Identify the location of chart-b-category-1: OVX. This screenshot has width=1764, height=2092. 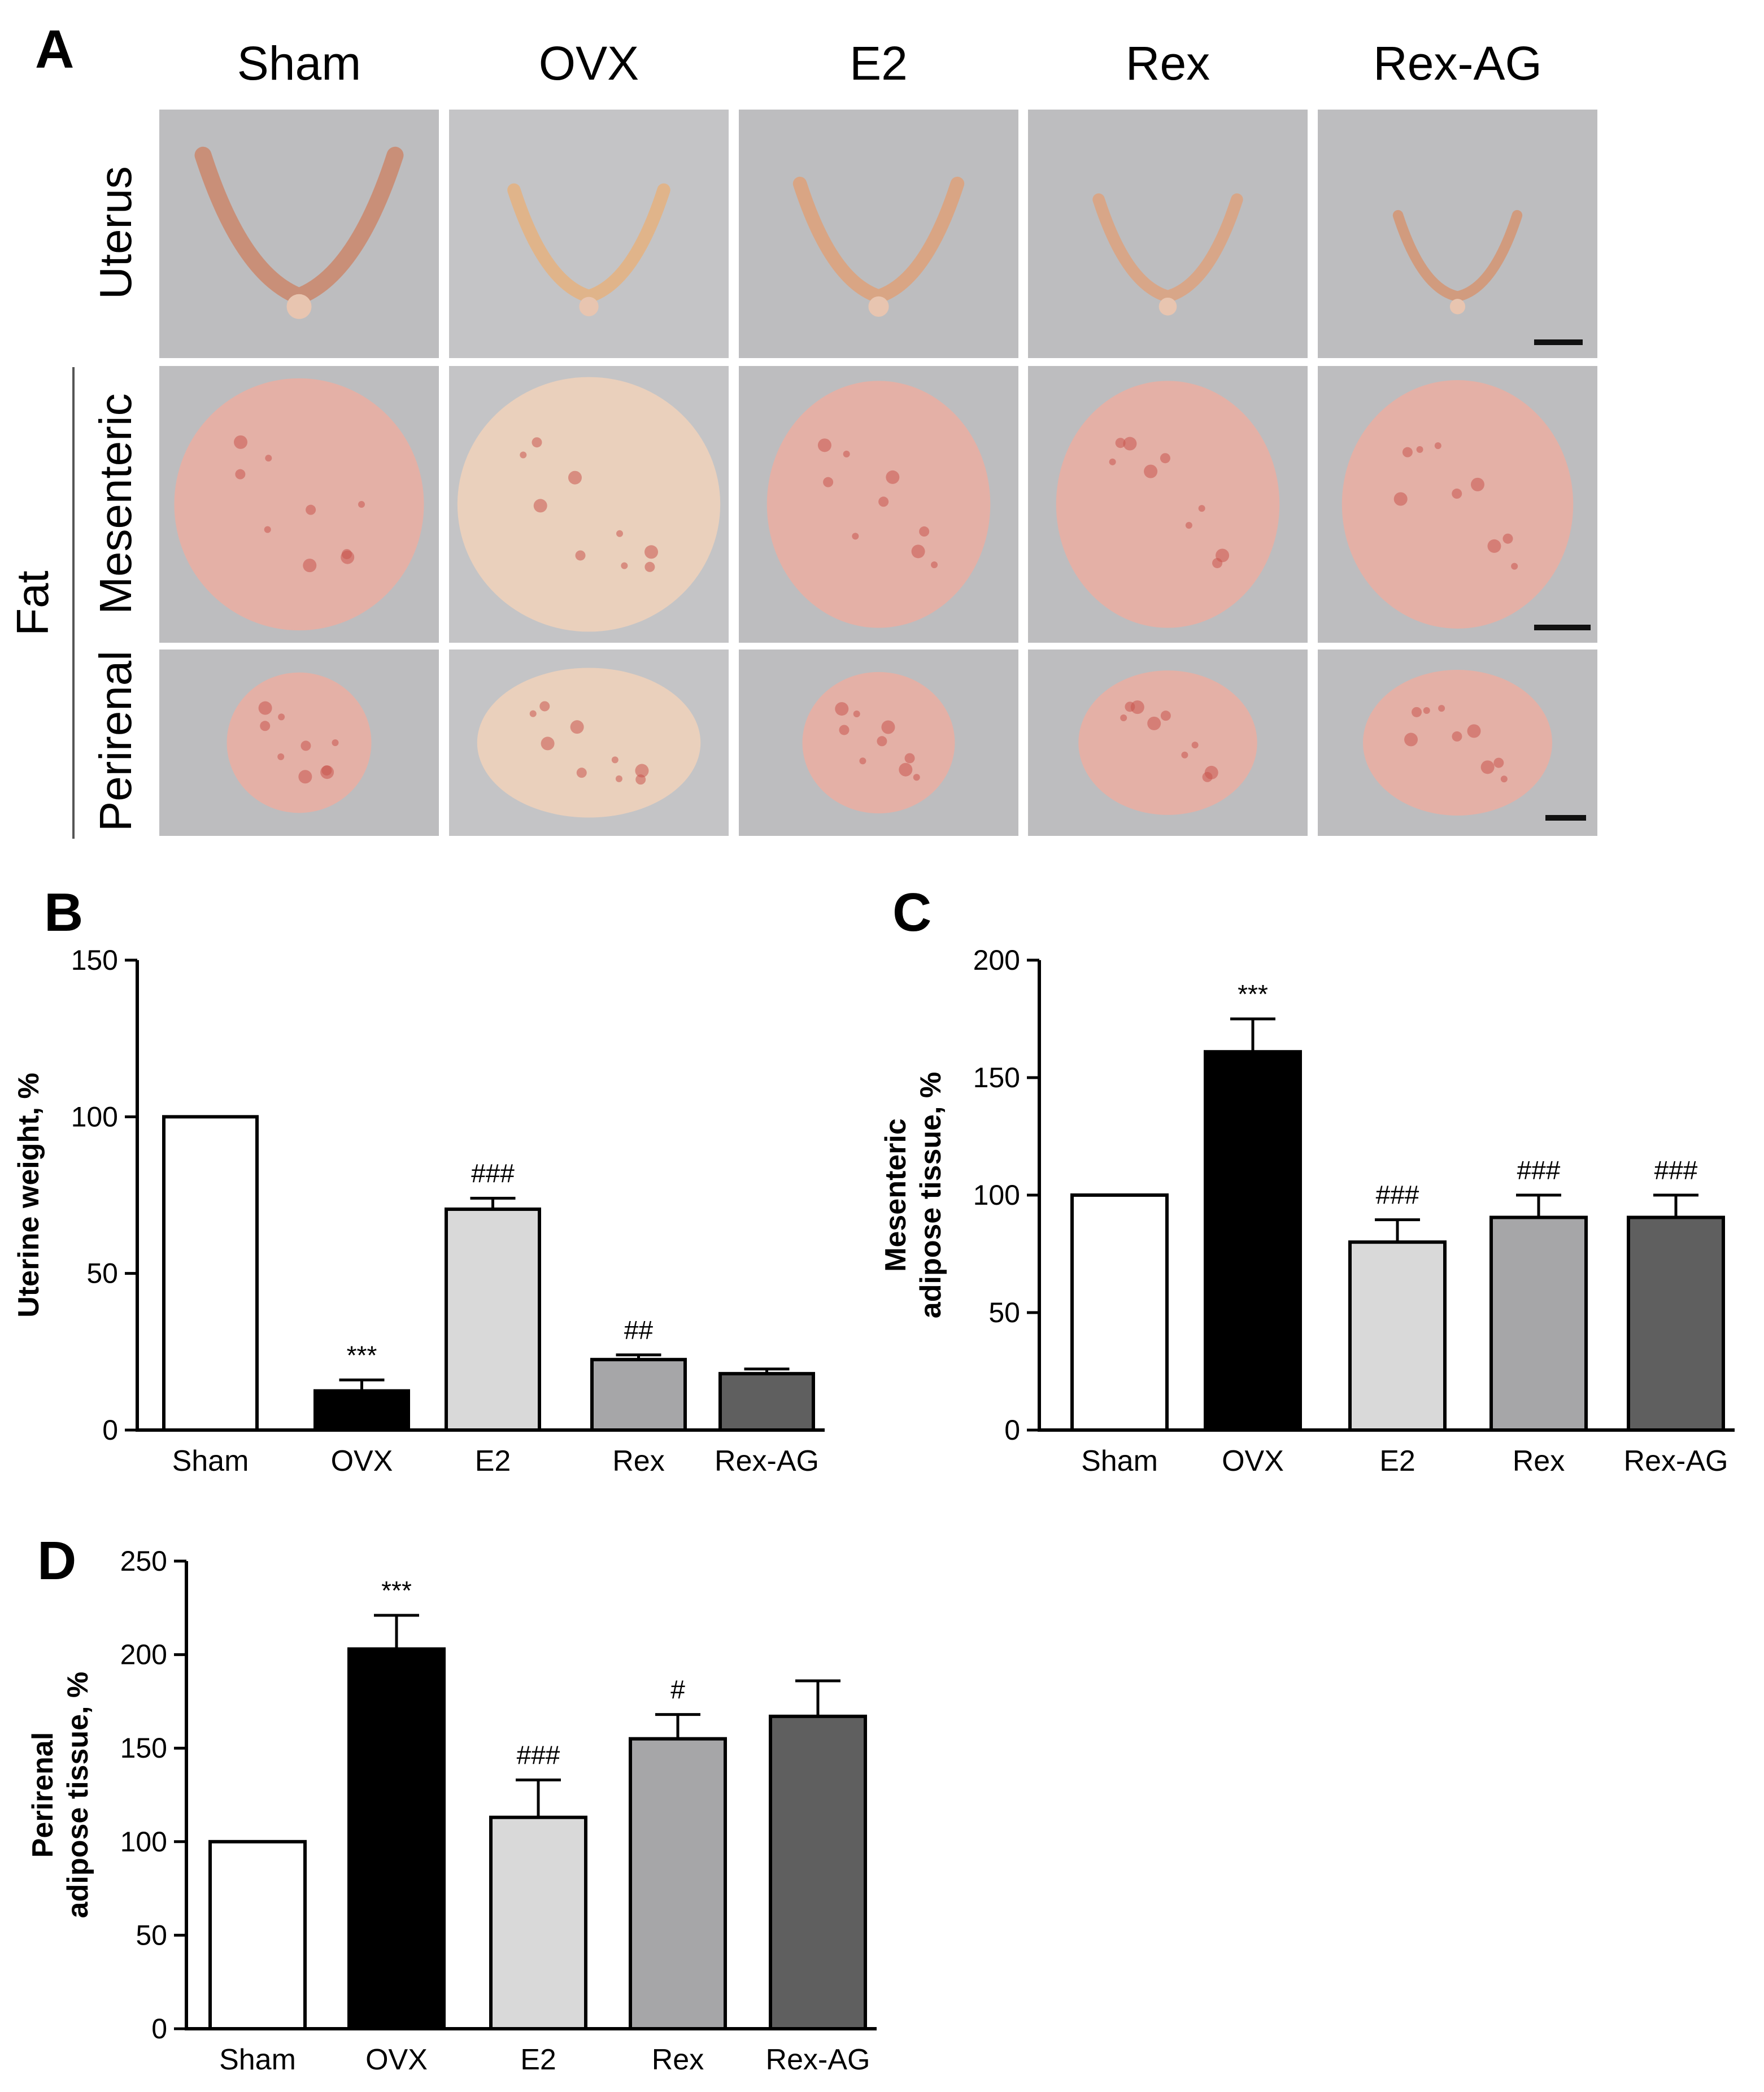
(362, 1461).